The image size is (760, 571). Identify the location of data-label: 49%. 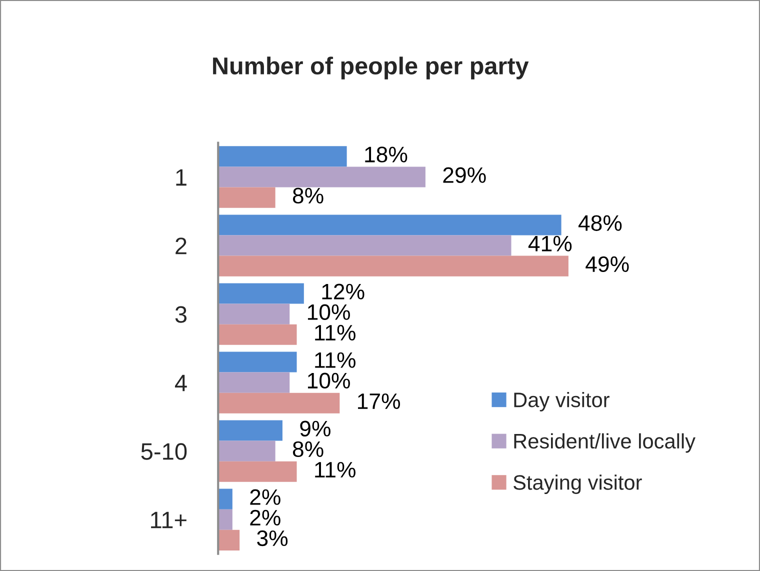
(607, 264).